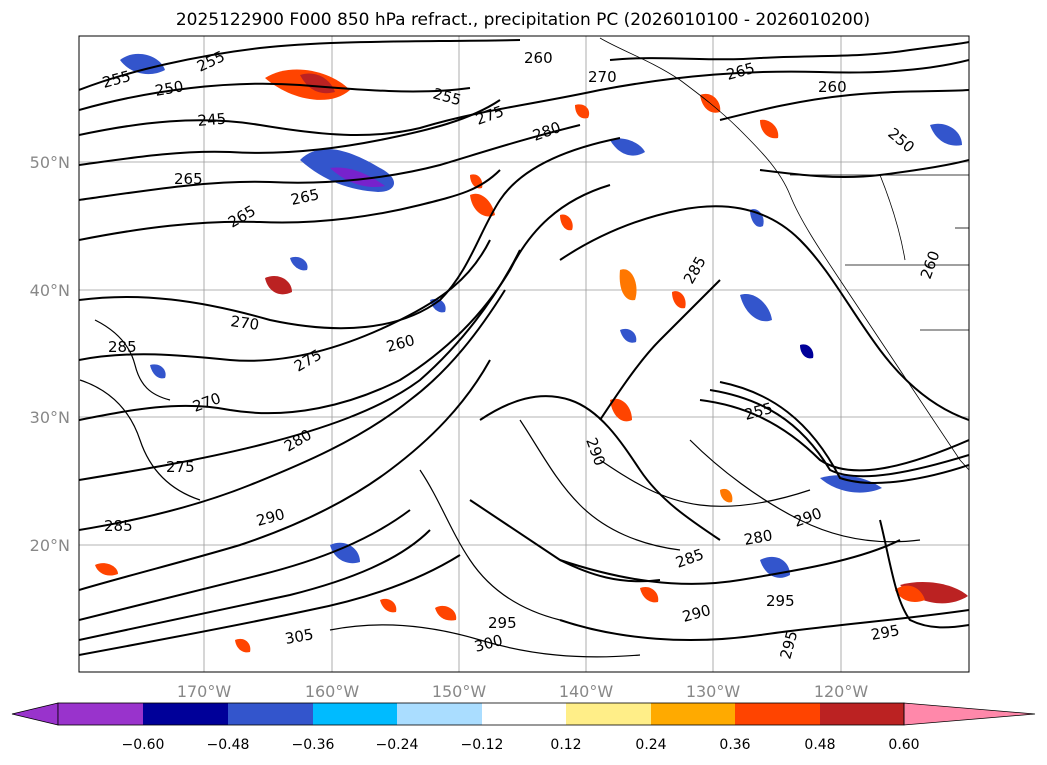 This screenshot has width=1047, height=765. Describe the element at coordinates (169, 88) in the screenshot. I see `contour-label: 250` at that location.